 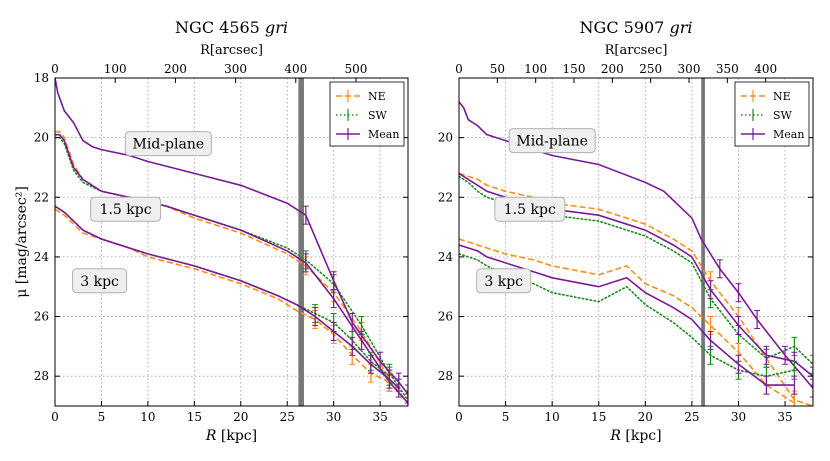 I want to click on series-line-sw-3-kpc, so click(x=627, y=315).